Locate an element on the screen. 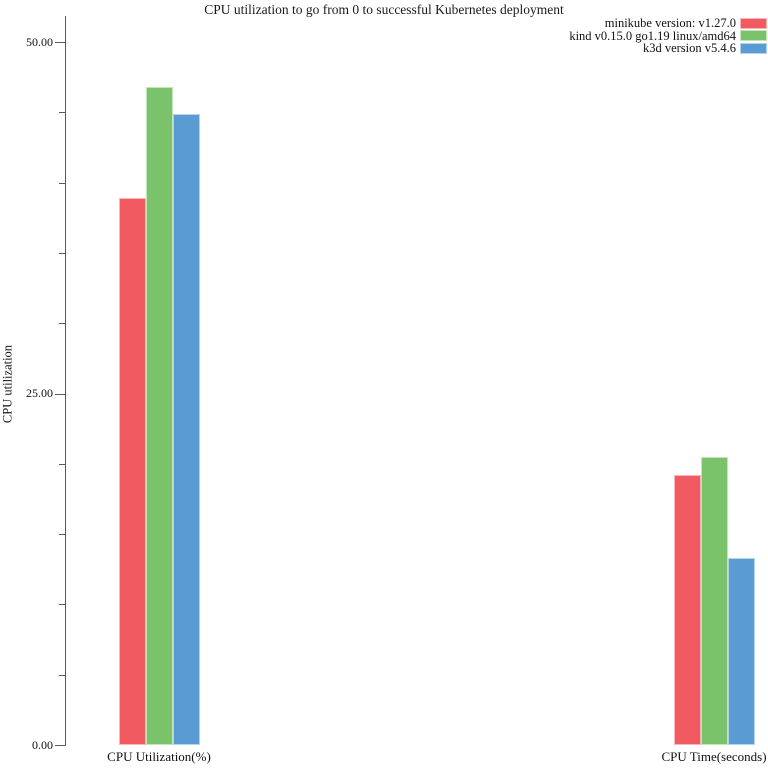 The image size is (768, 768). x-category-label: CPU Utilization(%) is located at coordinates (159, 756).